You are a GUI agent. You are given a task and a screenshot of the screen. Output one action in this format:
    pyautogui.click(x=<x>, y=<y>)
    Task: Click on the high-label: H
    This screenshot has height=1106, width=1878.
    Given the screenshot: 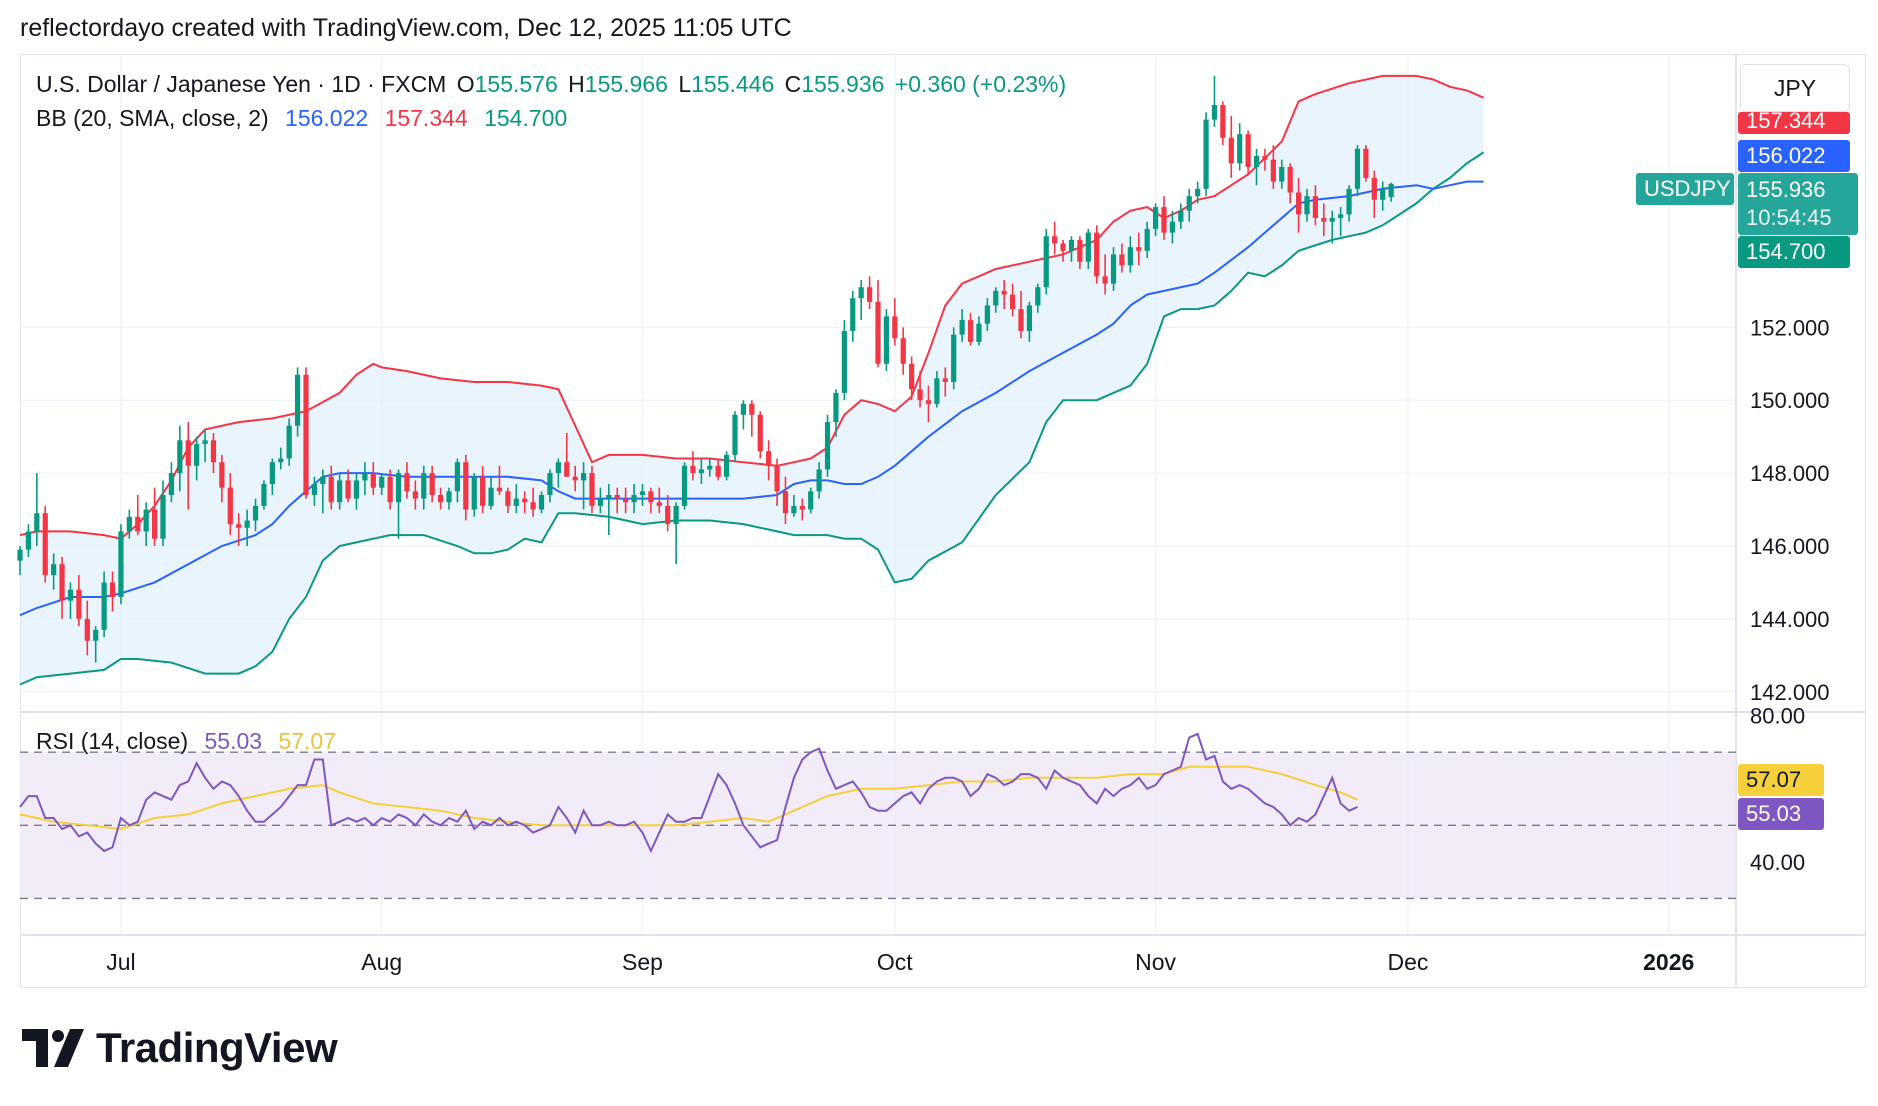 What is the action you would take?
    pyautogui.click(x=576, y=84)
    